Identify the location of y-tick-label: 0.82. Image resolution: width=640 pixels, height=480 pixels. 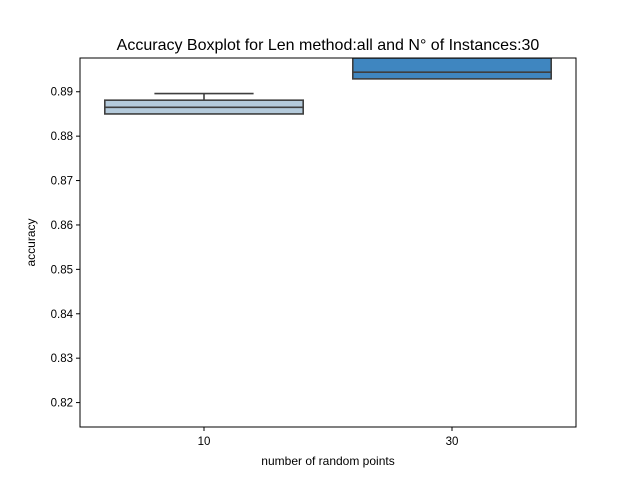
(62, 404).